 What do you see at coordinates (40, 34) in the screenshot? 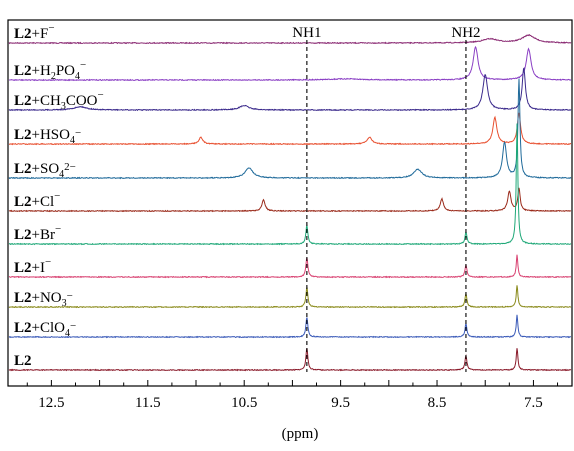
I see `series-label-text: +F` at bounding box center [40, 34].